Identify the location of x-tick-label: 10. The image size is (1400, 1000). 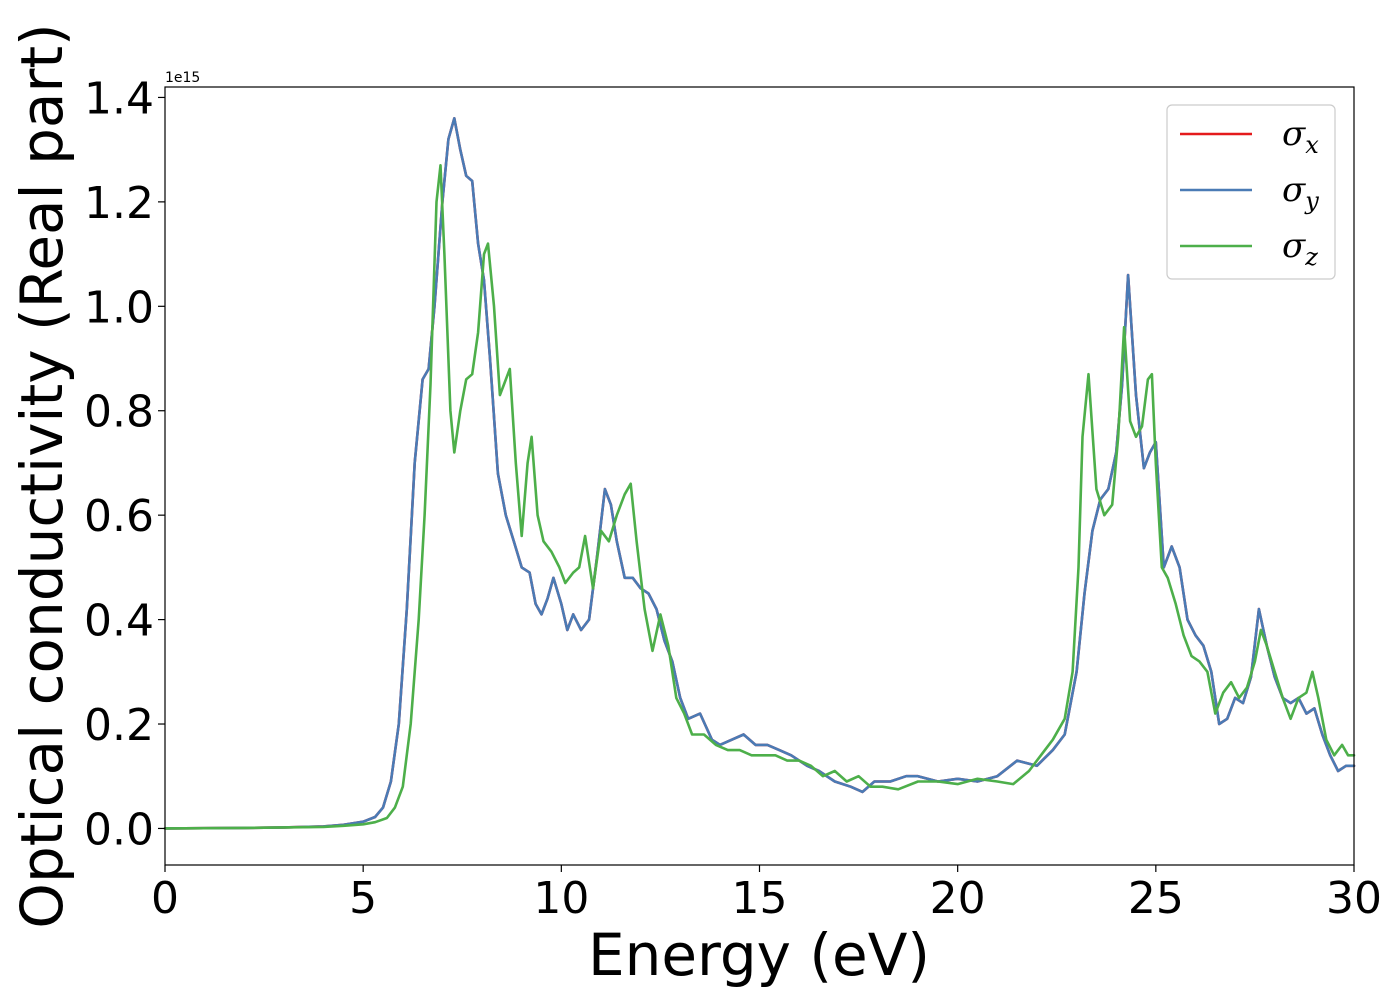
(561, 898).